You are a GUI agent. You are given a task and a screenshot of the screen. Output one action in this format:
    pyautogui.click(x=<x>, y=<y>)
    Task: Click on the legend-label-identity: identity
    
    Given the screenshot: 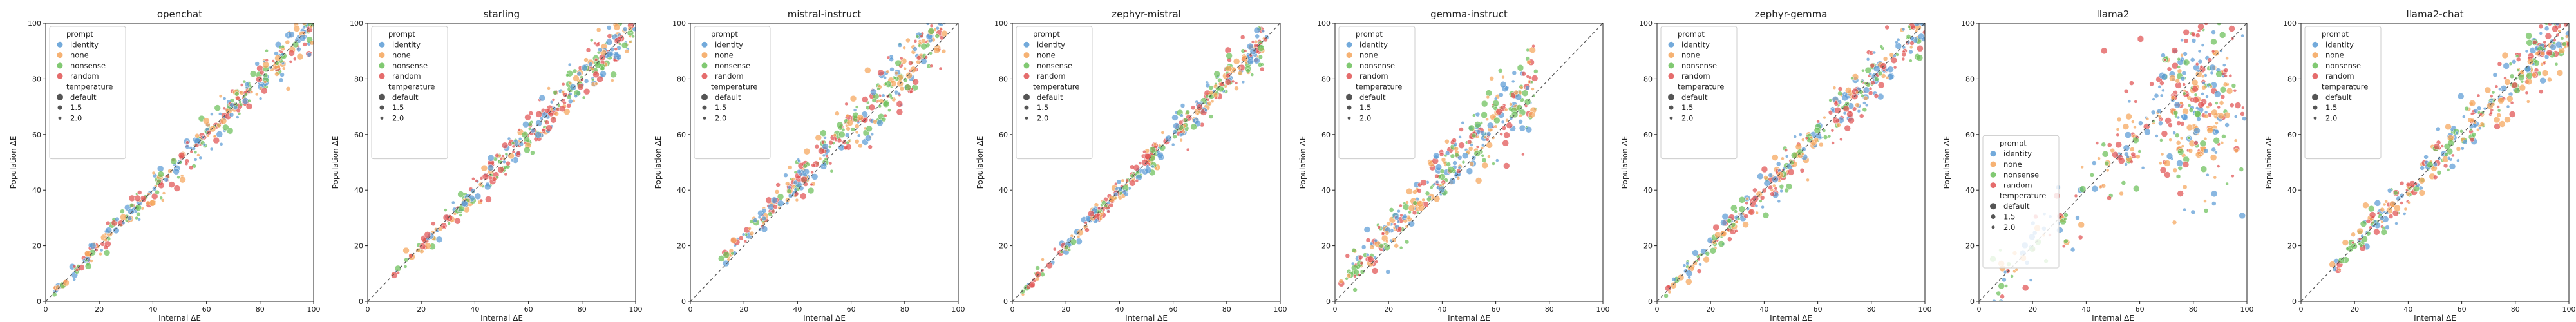 What is the action you would take?
    pyautogui.click(x=84, y=44)
    